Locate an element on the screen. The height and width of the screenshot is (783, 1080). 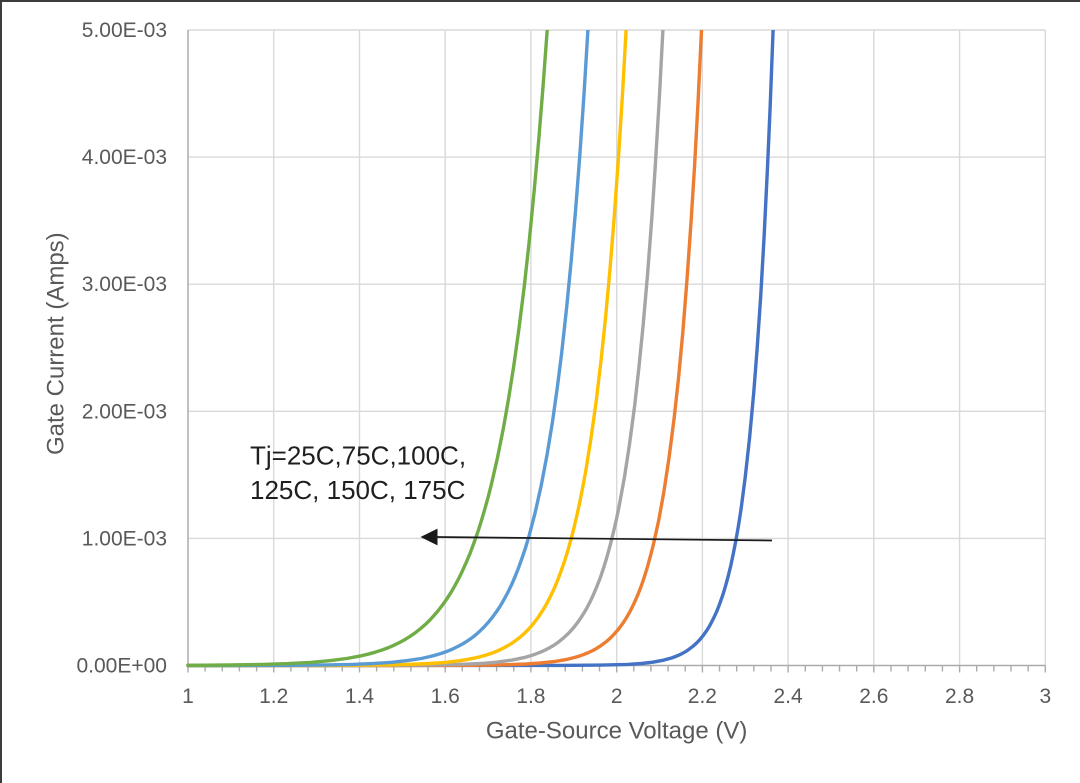
svg-text: 2.8 is located at coordinates (959, 696).